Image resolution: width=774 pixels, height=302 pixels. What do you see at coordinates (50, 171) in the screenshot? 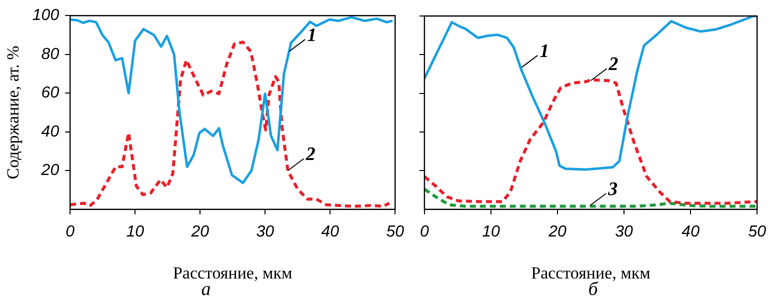
I see `y-tick-label: 20` at bounding box center [50, 171].